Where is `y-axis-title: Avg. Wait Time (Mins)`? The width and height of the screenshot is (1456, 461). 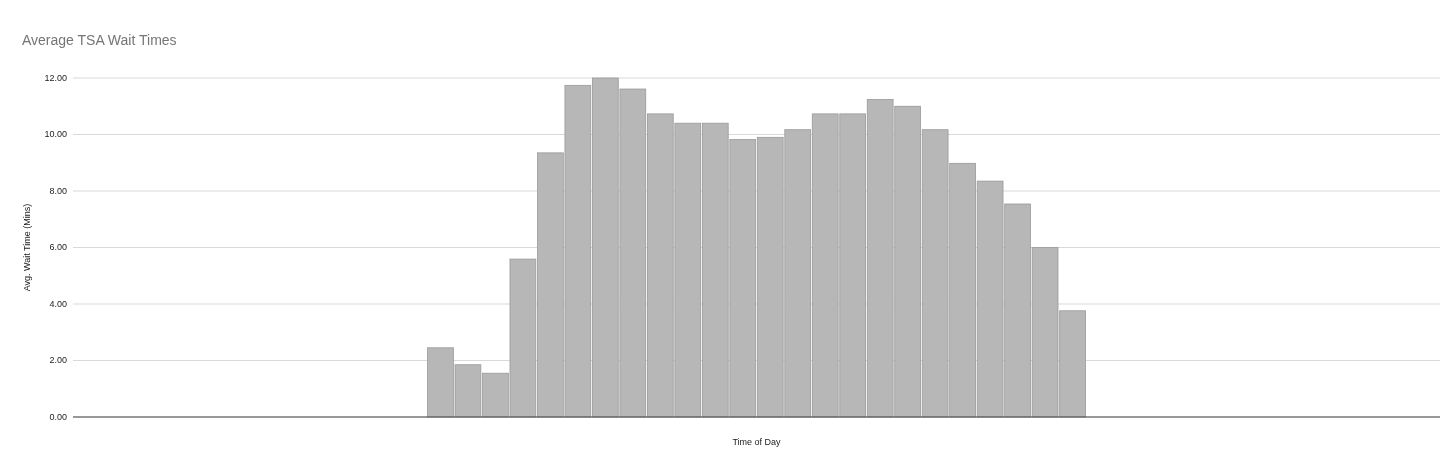 y-axis-title: Avg. Wait Time (Mins) is located at coordinates (27, 247).